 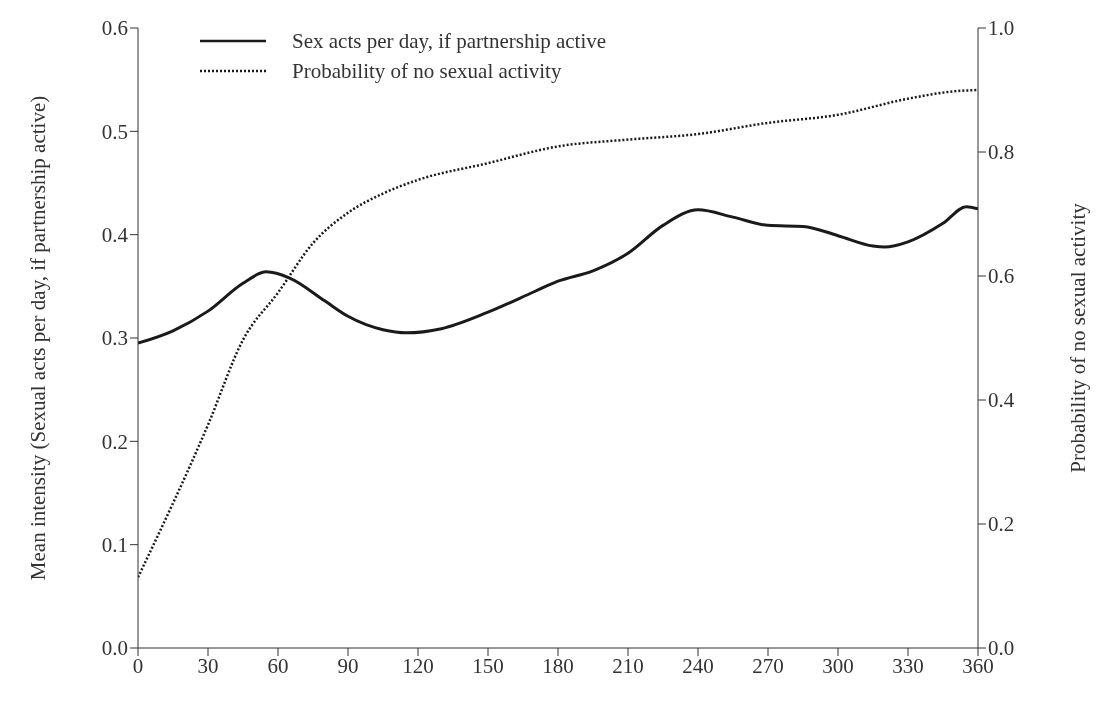 What do you see at coordinates (114, 338) in the screenshot?
I see `y-tick-label: 0.3` at bounding box center [114, 338].